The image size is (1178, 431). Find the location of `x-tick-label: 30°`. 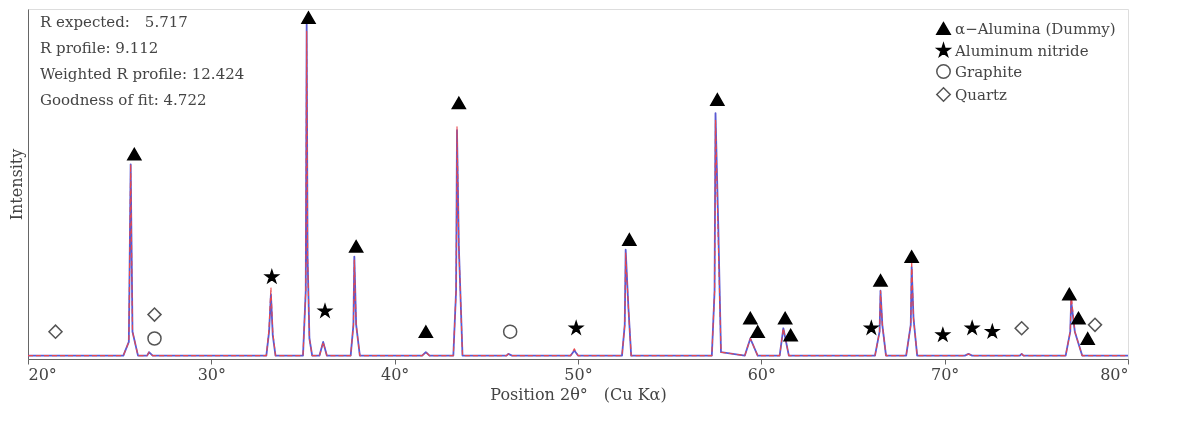

x-tick-label: 30° is located at coordinates (212, 374).